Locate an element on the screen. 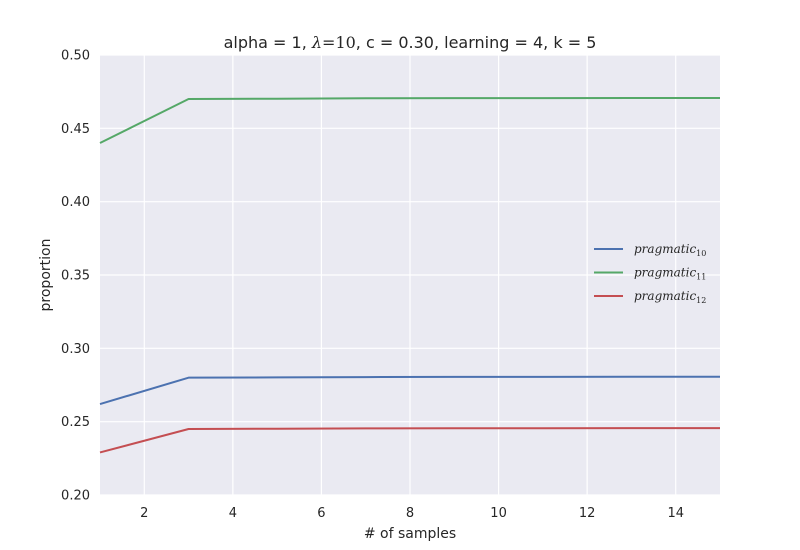  y-tick-label: 0.30 is located at coordinates (75, 349).